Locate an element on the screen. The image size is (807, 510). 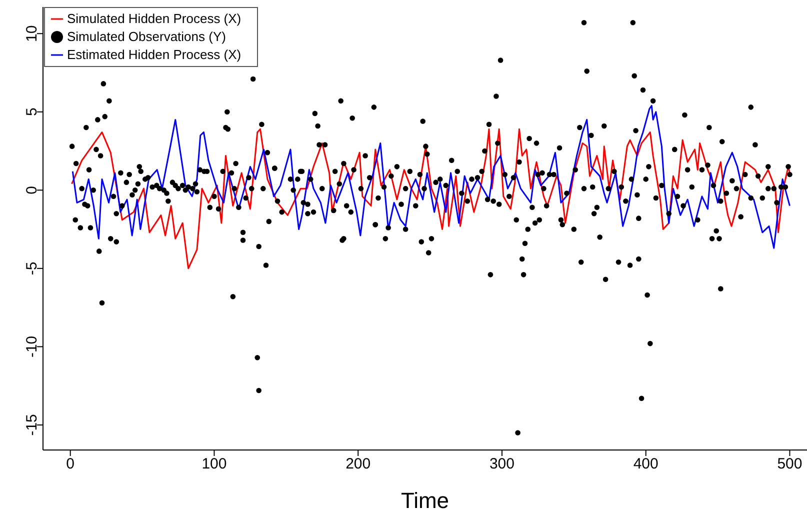
x-tick-label: 100 is located at coordinates (214, 464).